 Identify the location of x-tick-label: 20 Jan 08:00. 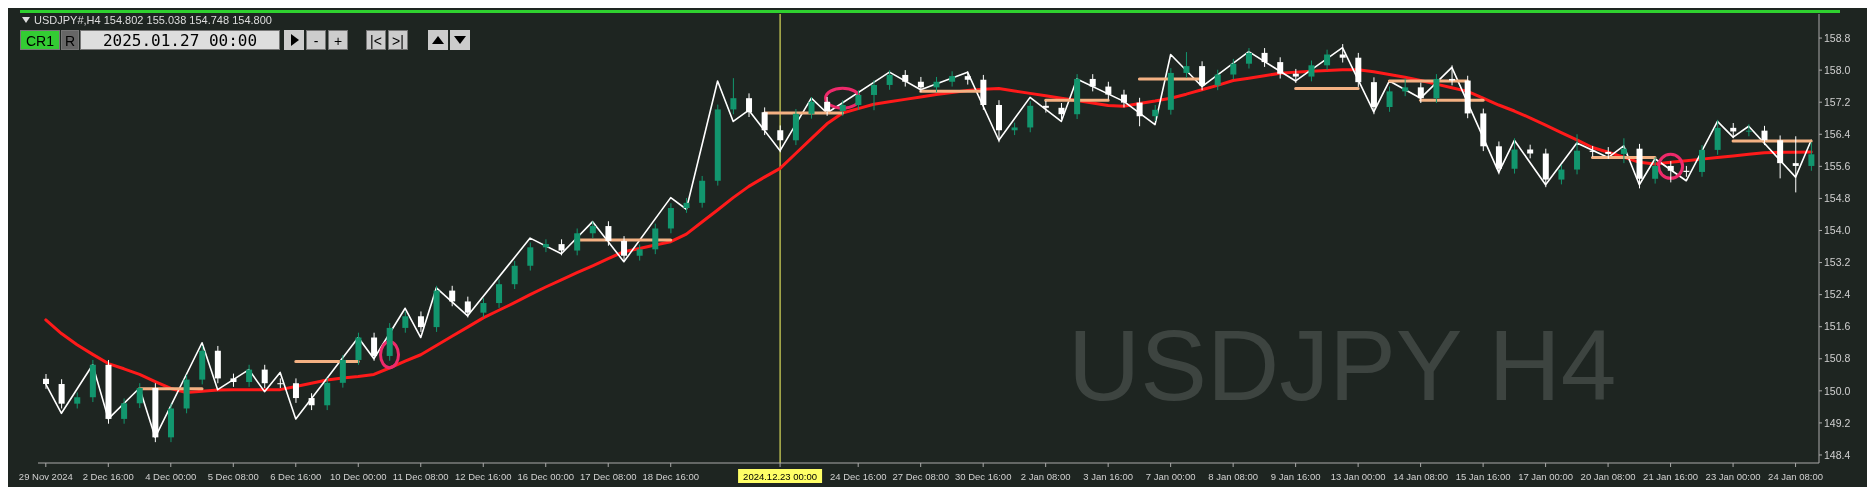
(1608, 476).